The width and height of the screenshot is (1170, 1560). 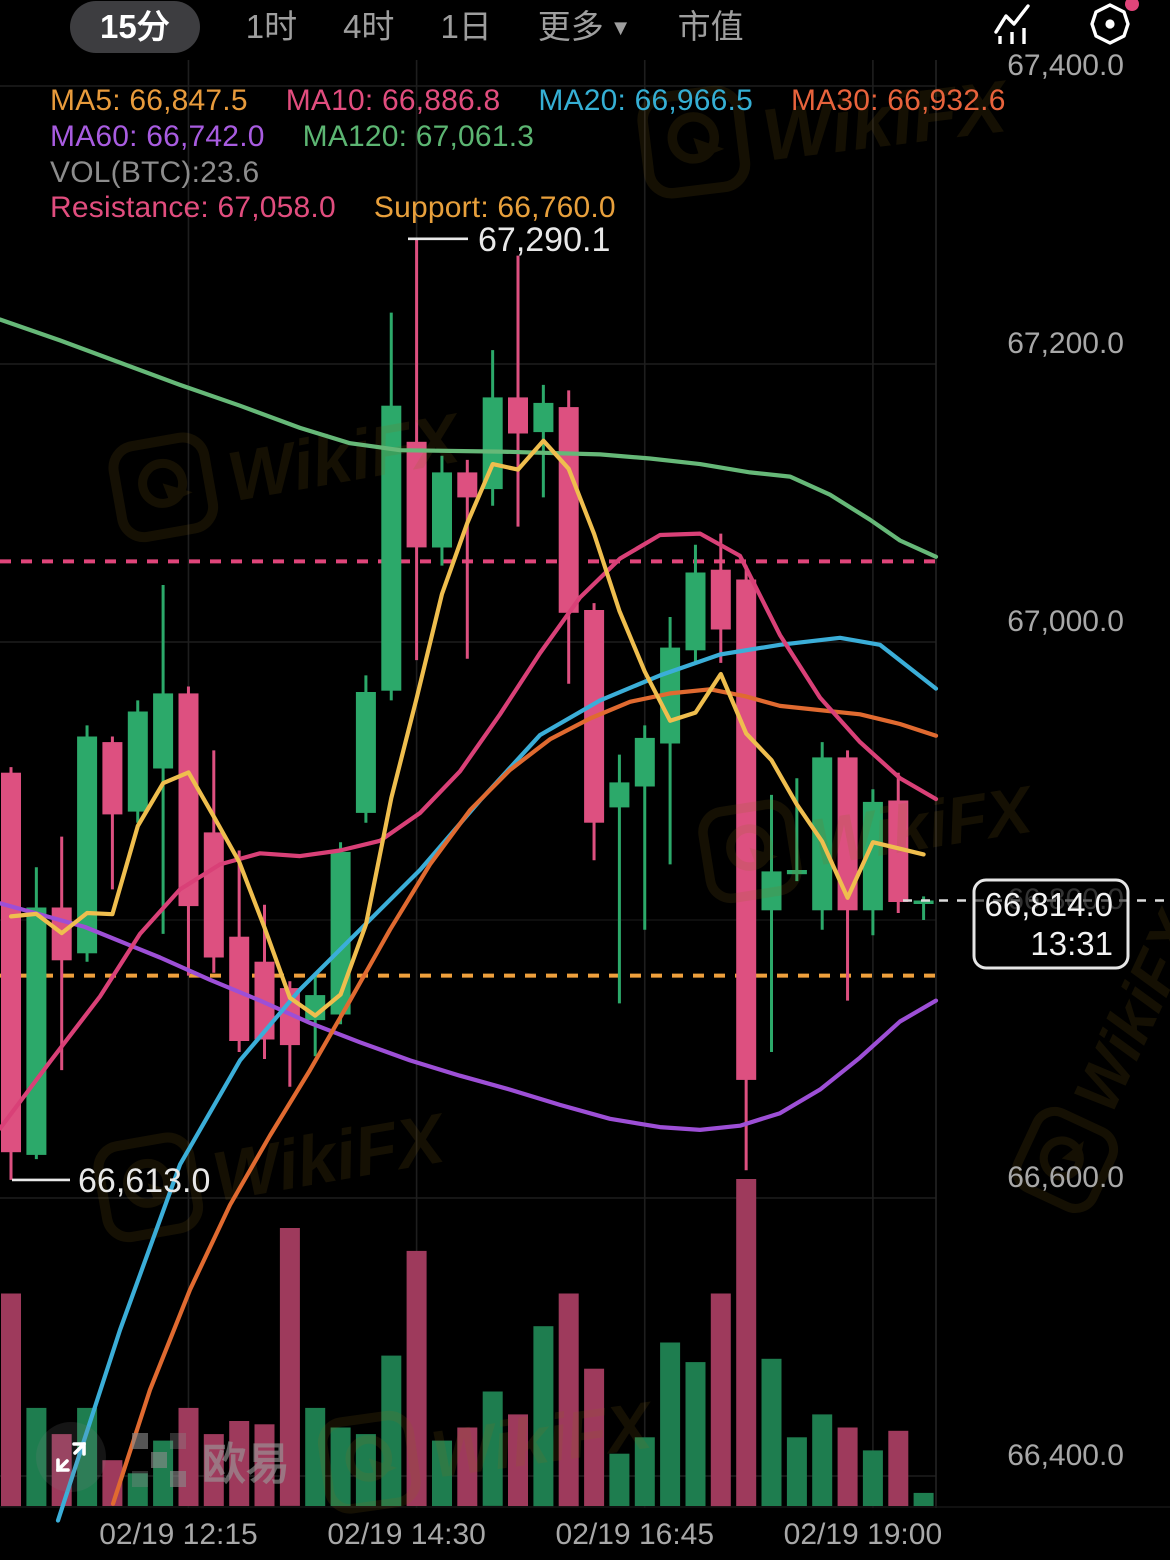 What do you see at coordinates (1051, 924) in the screenshot?
I see `current-price-tag: 66,814.0 13:31` at bounding box center [1051, 924].